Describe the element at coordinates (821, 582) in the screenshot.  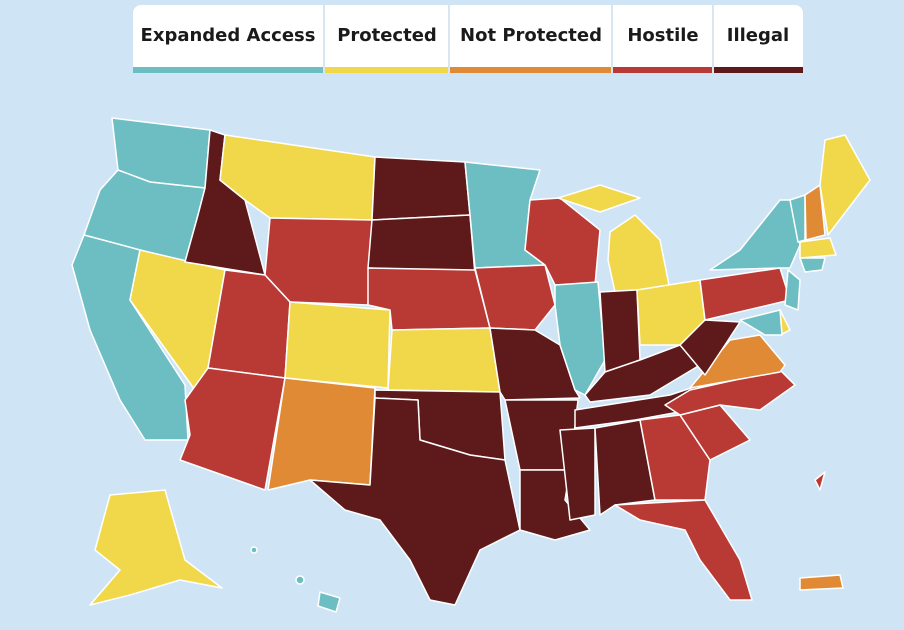
I see `territory-pr` at that location.